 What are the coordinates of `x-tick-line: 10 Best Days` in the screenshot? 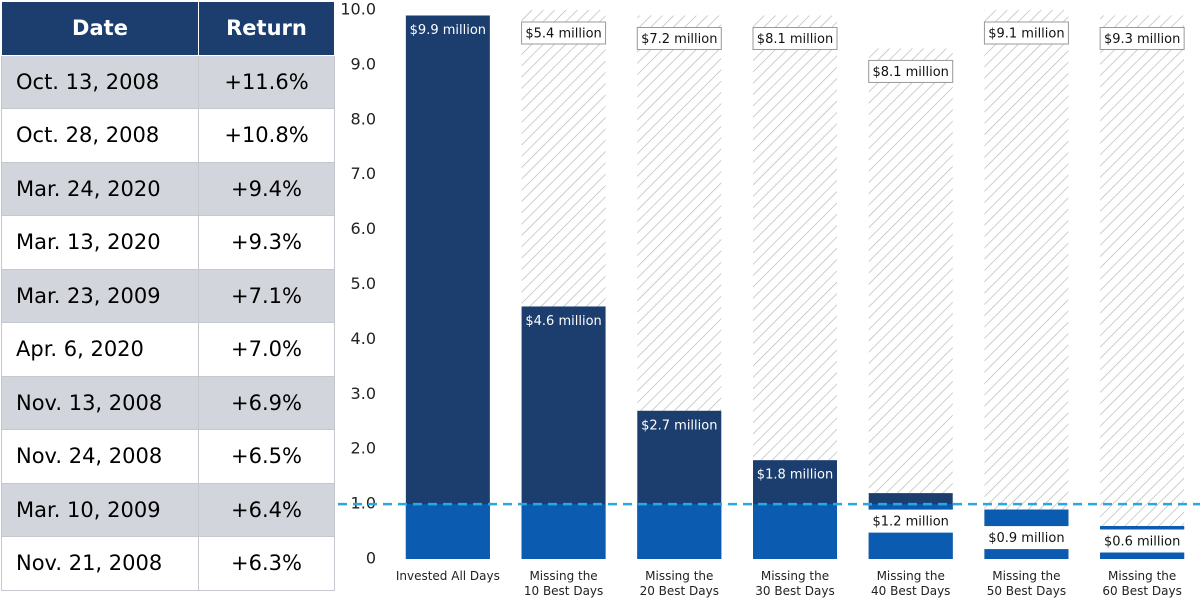 It's located at (563, 591).